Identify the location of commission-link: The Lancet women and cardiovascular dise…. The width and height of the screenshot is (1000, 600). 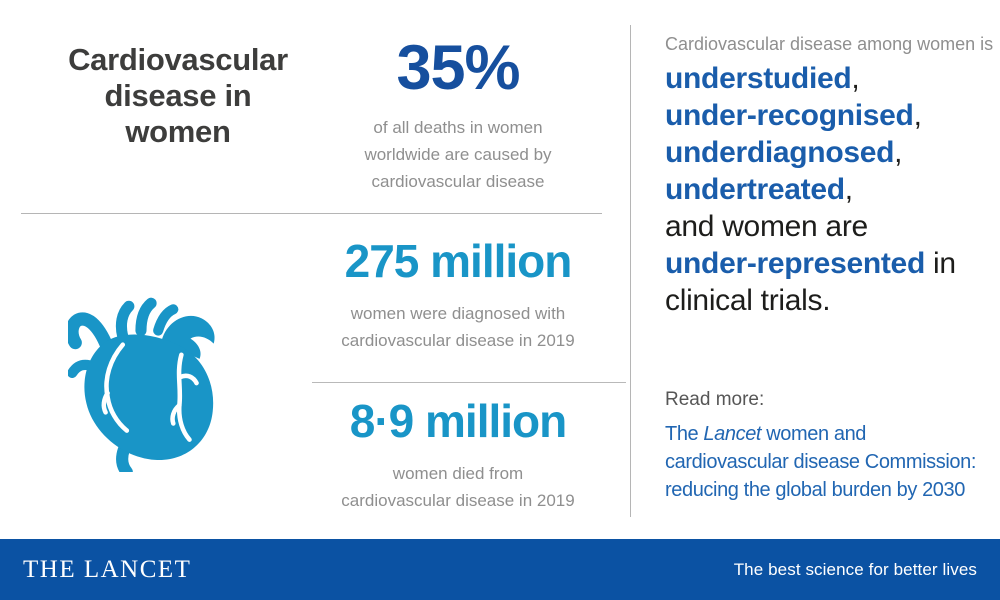
(820, 462).